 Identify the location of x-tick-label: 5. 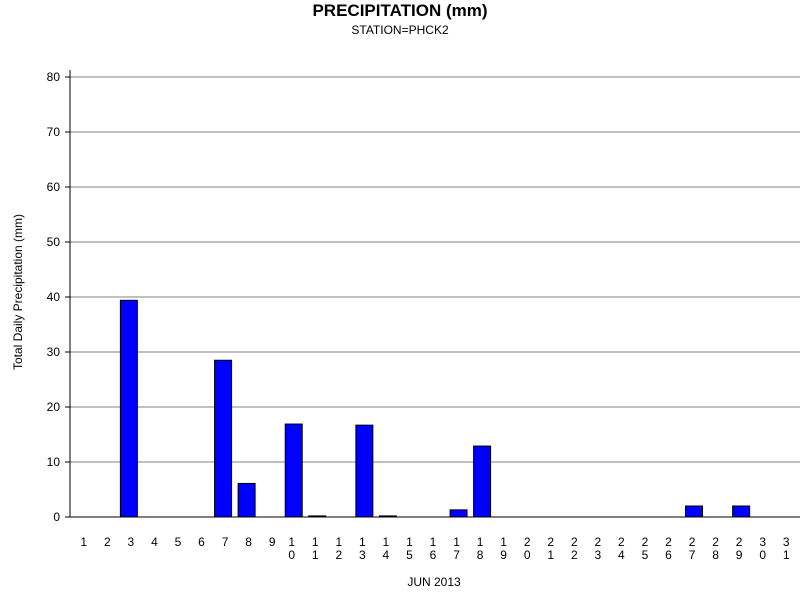
(178, 542).